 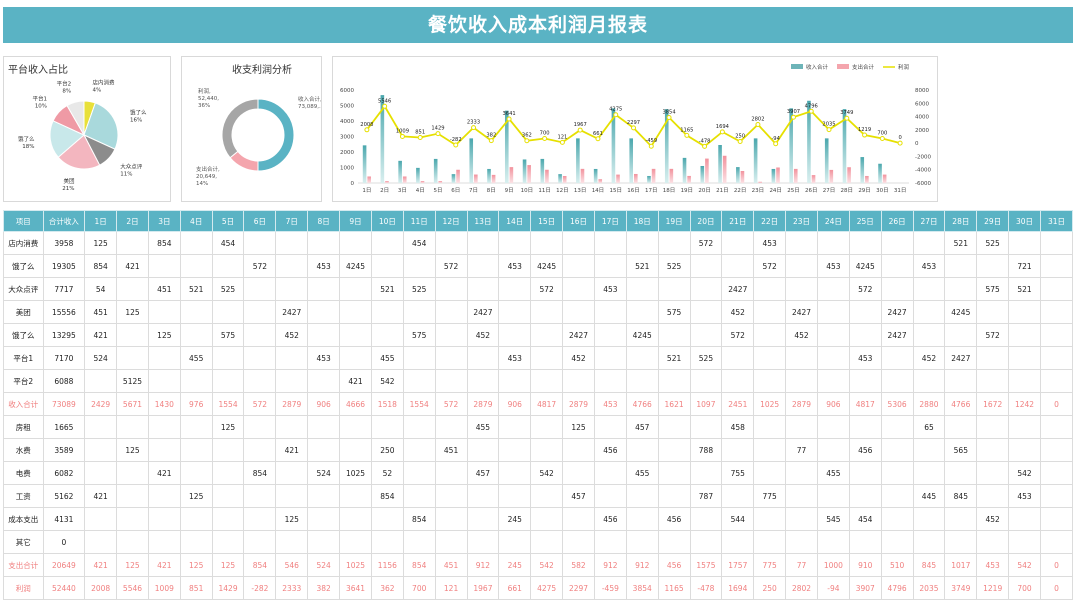 I want to click on table-cell: 452, so click(x=292, y=335).